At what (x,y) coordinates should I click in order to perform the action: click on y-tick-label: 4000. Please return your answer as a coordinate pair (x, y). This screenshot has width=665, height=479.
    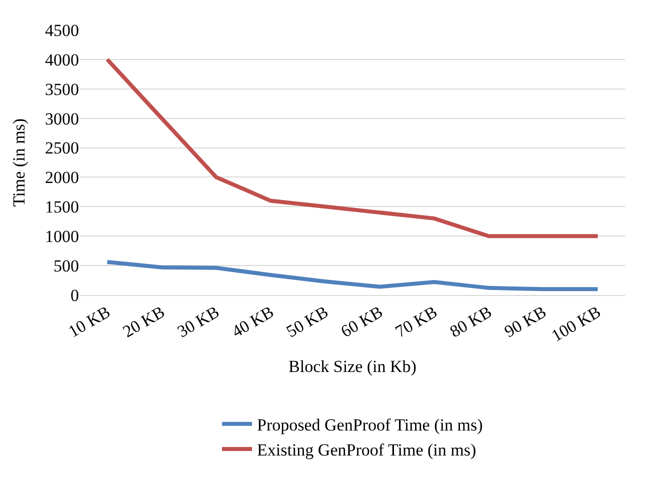
    Looking at the image, I should click on (62, 60).